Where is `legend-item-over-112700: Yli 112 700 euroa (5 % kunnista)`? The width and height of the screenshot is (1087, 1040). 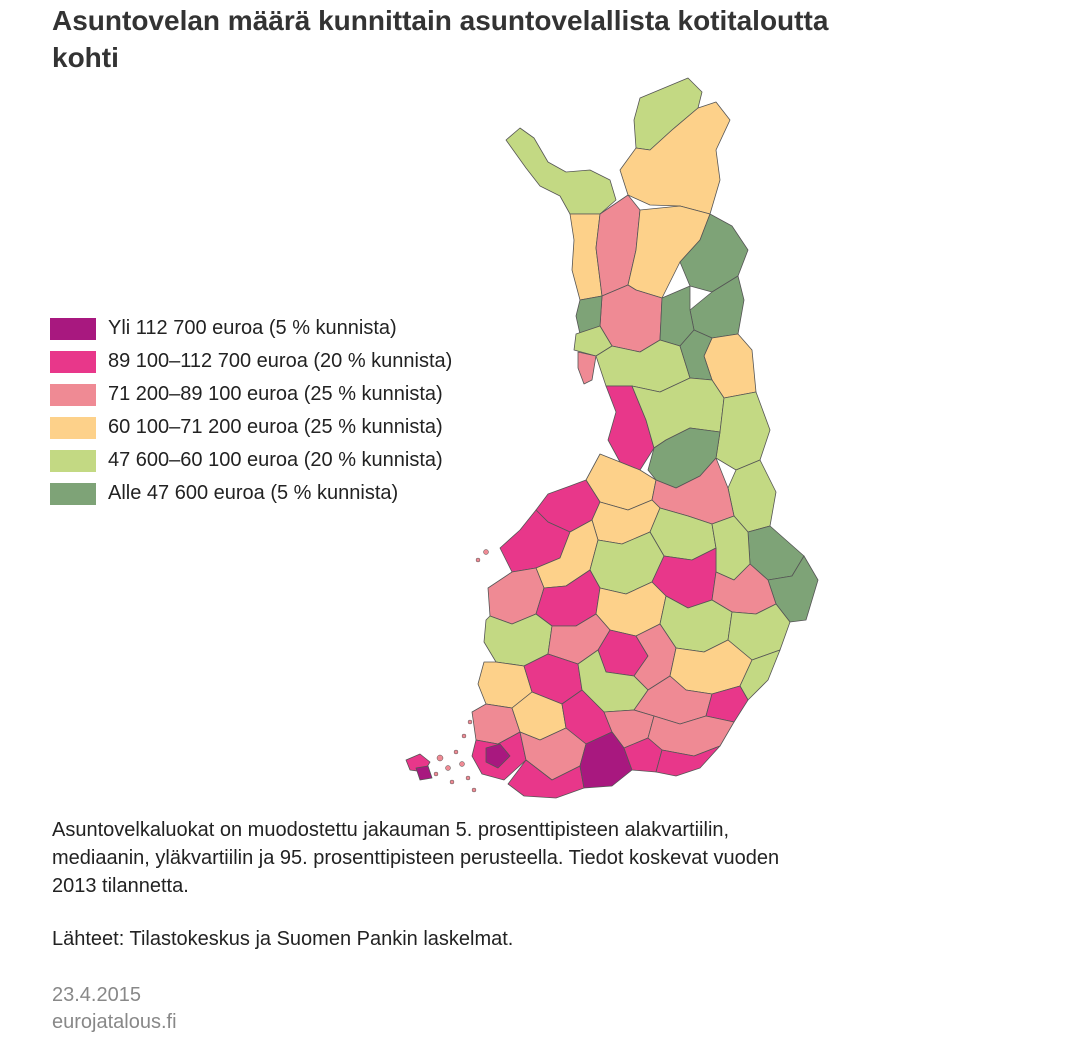
legend-item-over-112700: Yli 112 700 euroa (5 % kunnista) is located at coordinates (251, 328).